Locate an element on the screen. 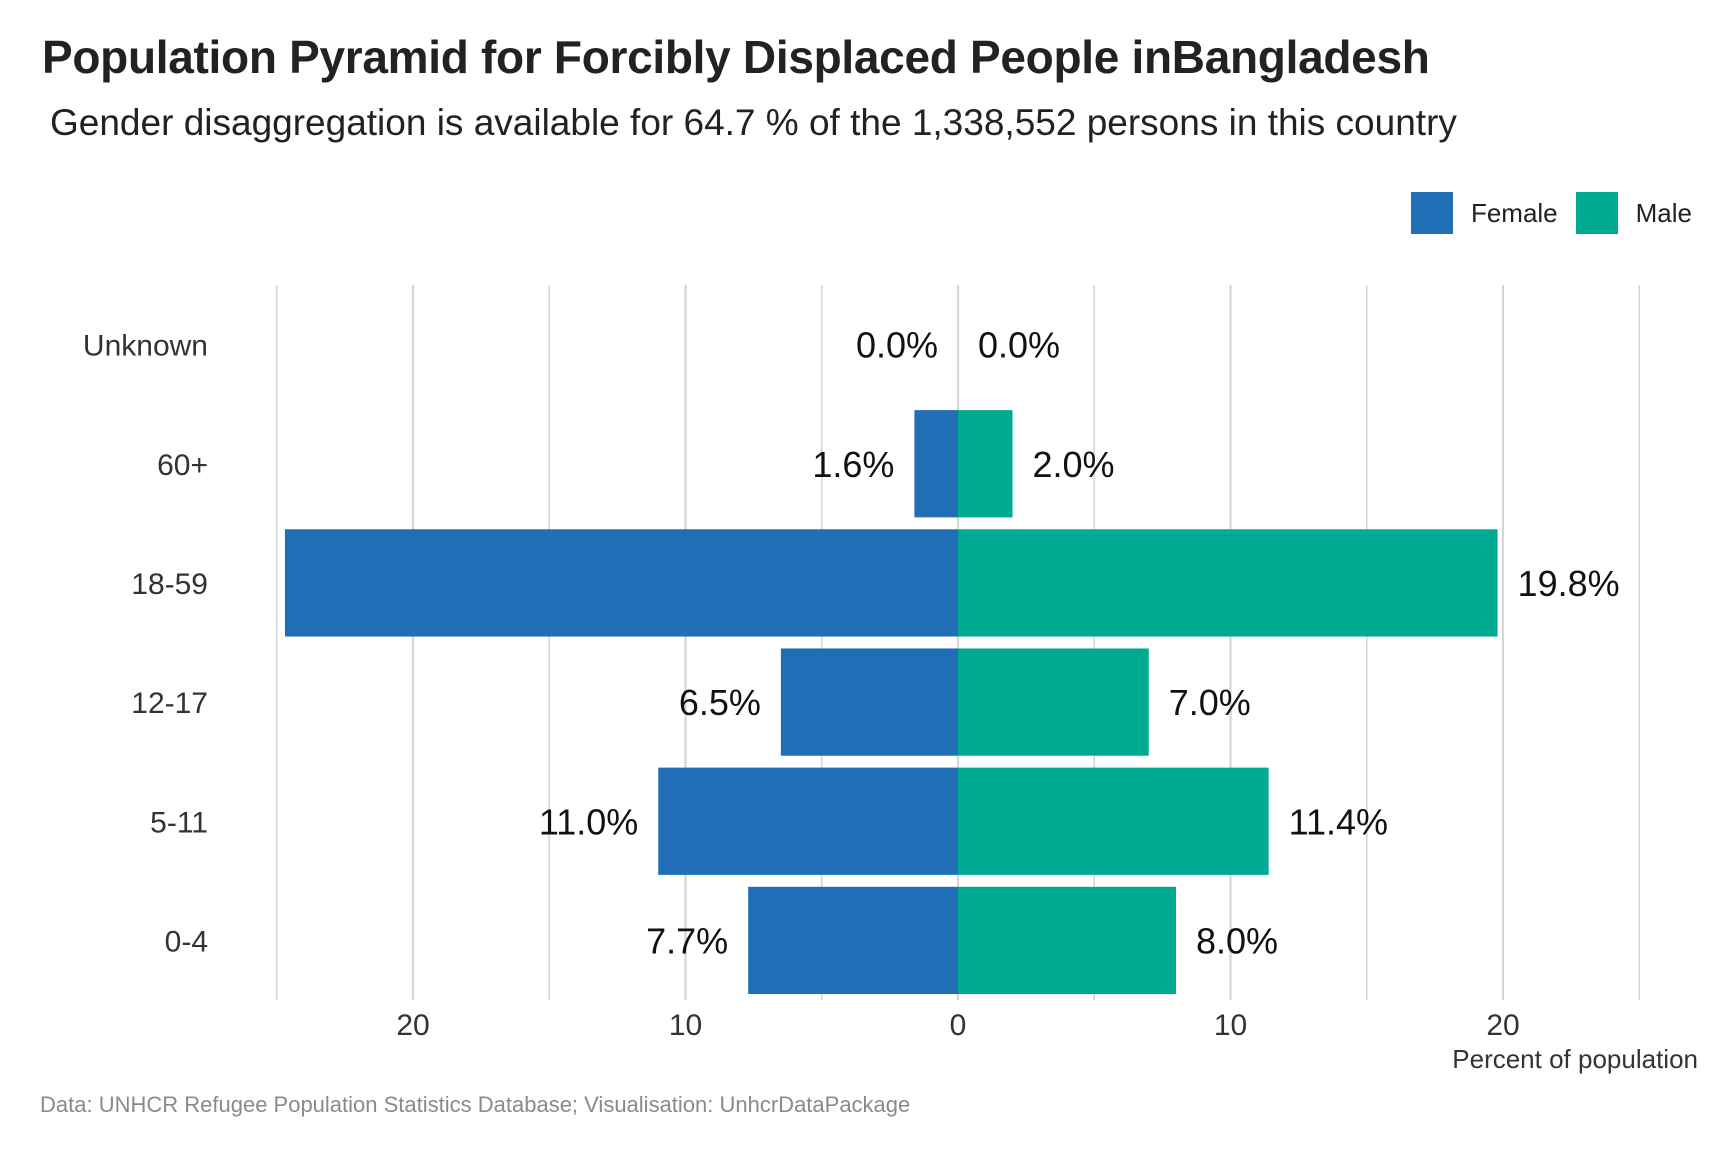 The height and width of the screenshot is (1152, 1728). legend-swatch-male is located at coordinates (1596, 213).